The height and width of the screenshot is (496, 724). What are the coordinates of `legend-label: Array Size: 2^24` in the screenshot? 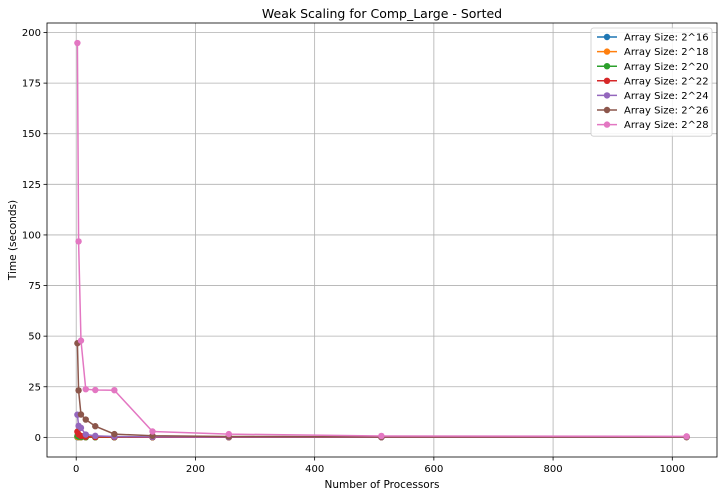 It's located at (666, 96).